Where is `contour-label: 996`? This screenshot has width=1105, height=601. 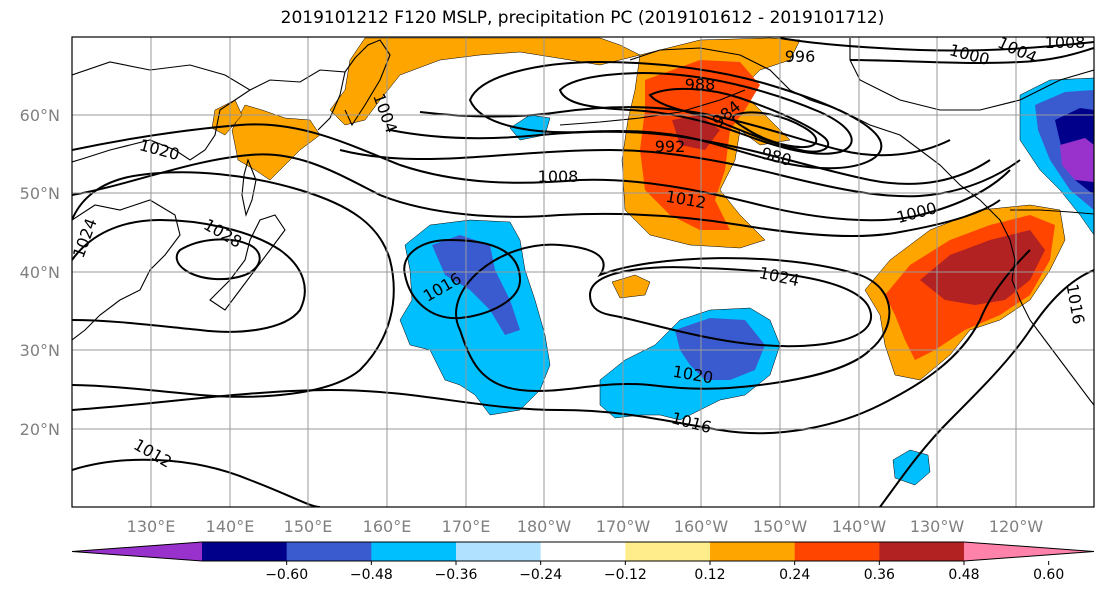
contour-label: 996 is located at coordinates (800, 56).